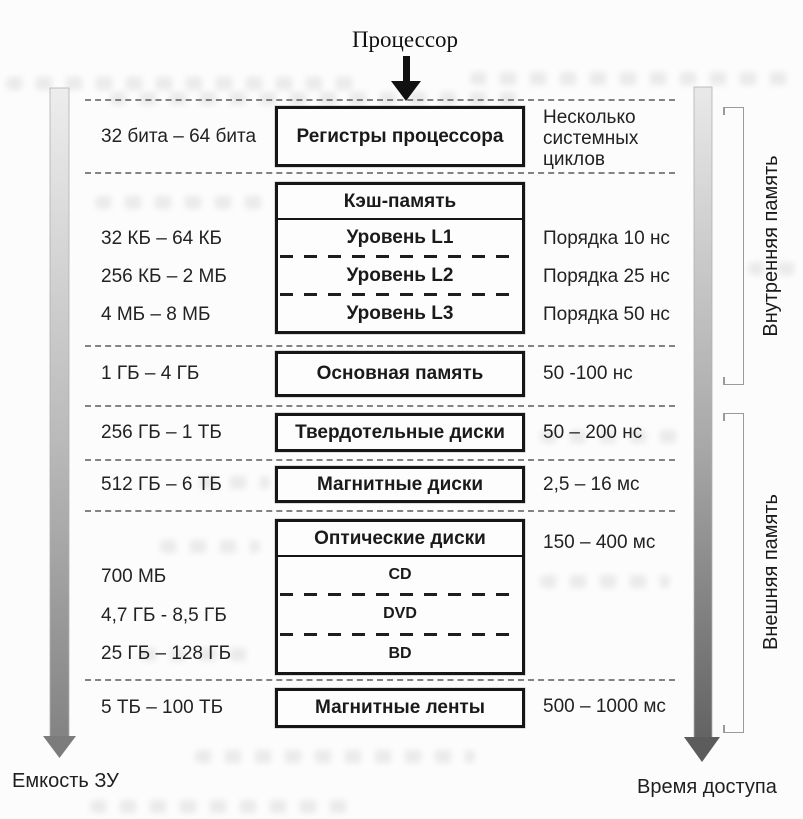  I want to click on main-memory-name: Основная память, so click(400, 373).